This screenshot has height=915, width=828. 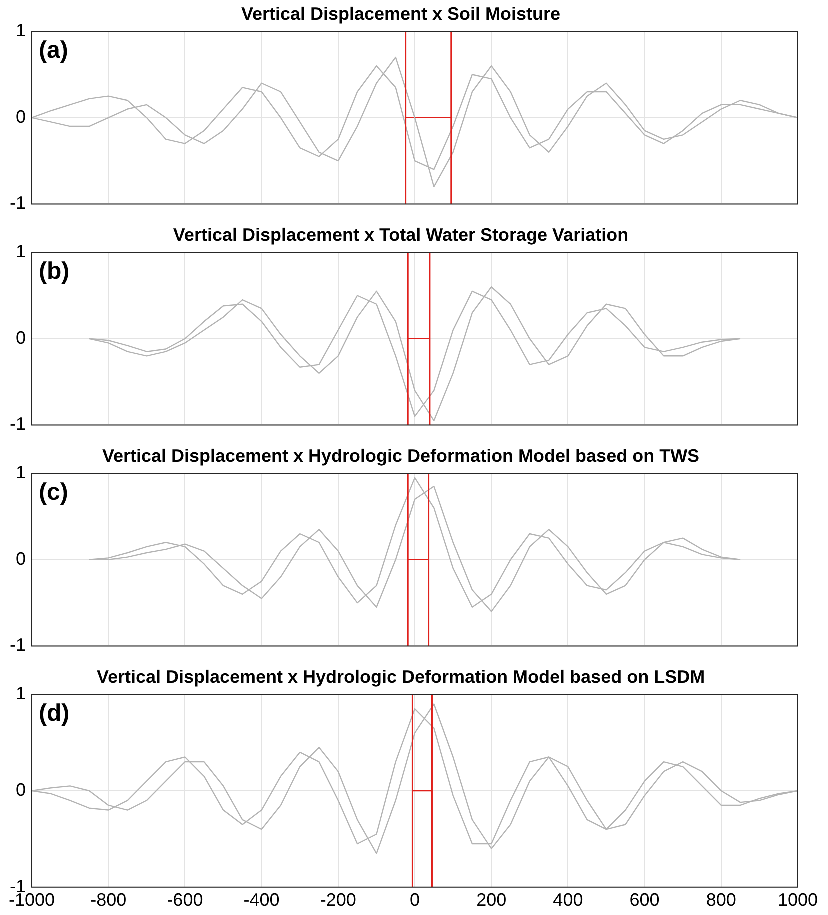 What do you see at coordinates (415, 900) in the screenshot?
I see `x-tick-label: 0` at bounding box center [415, 900].